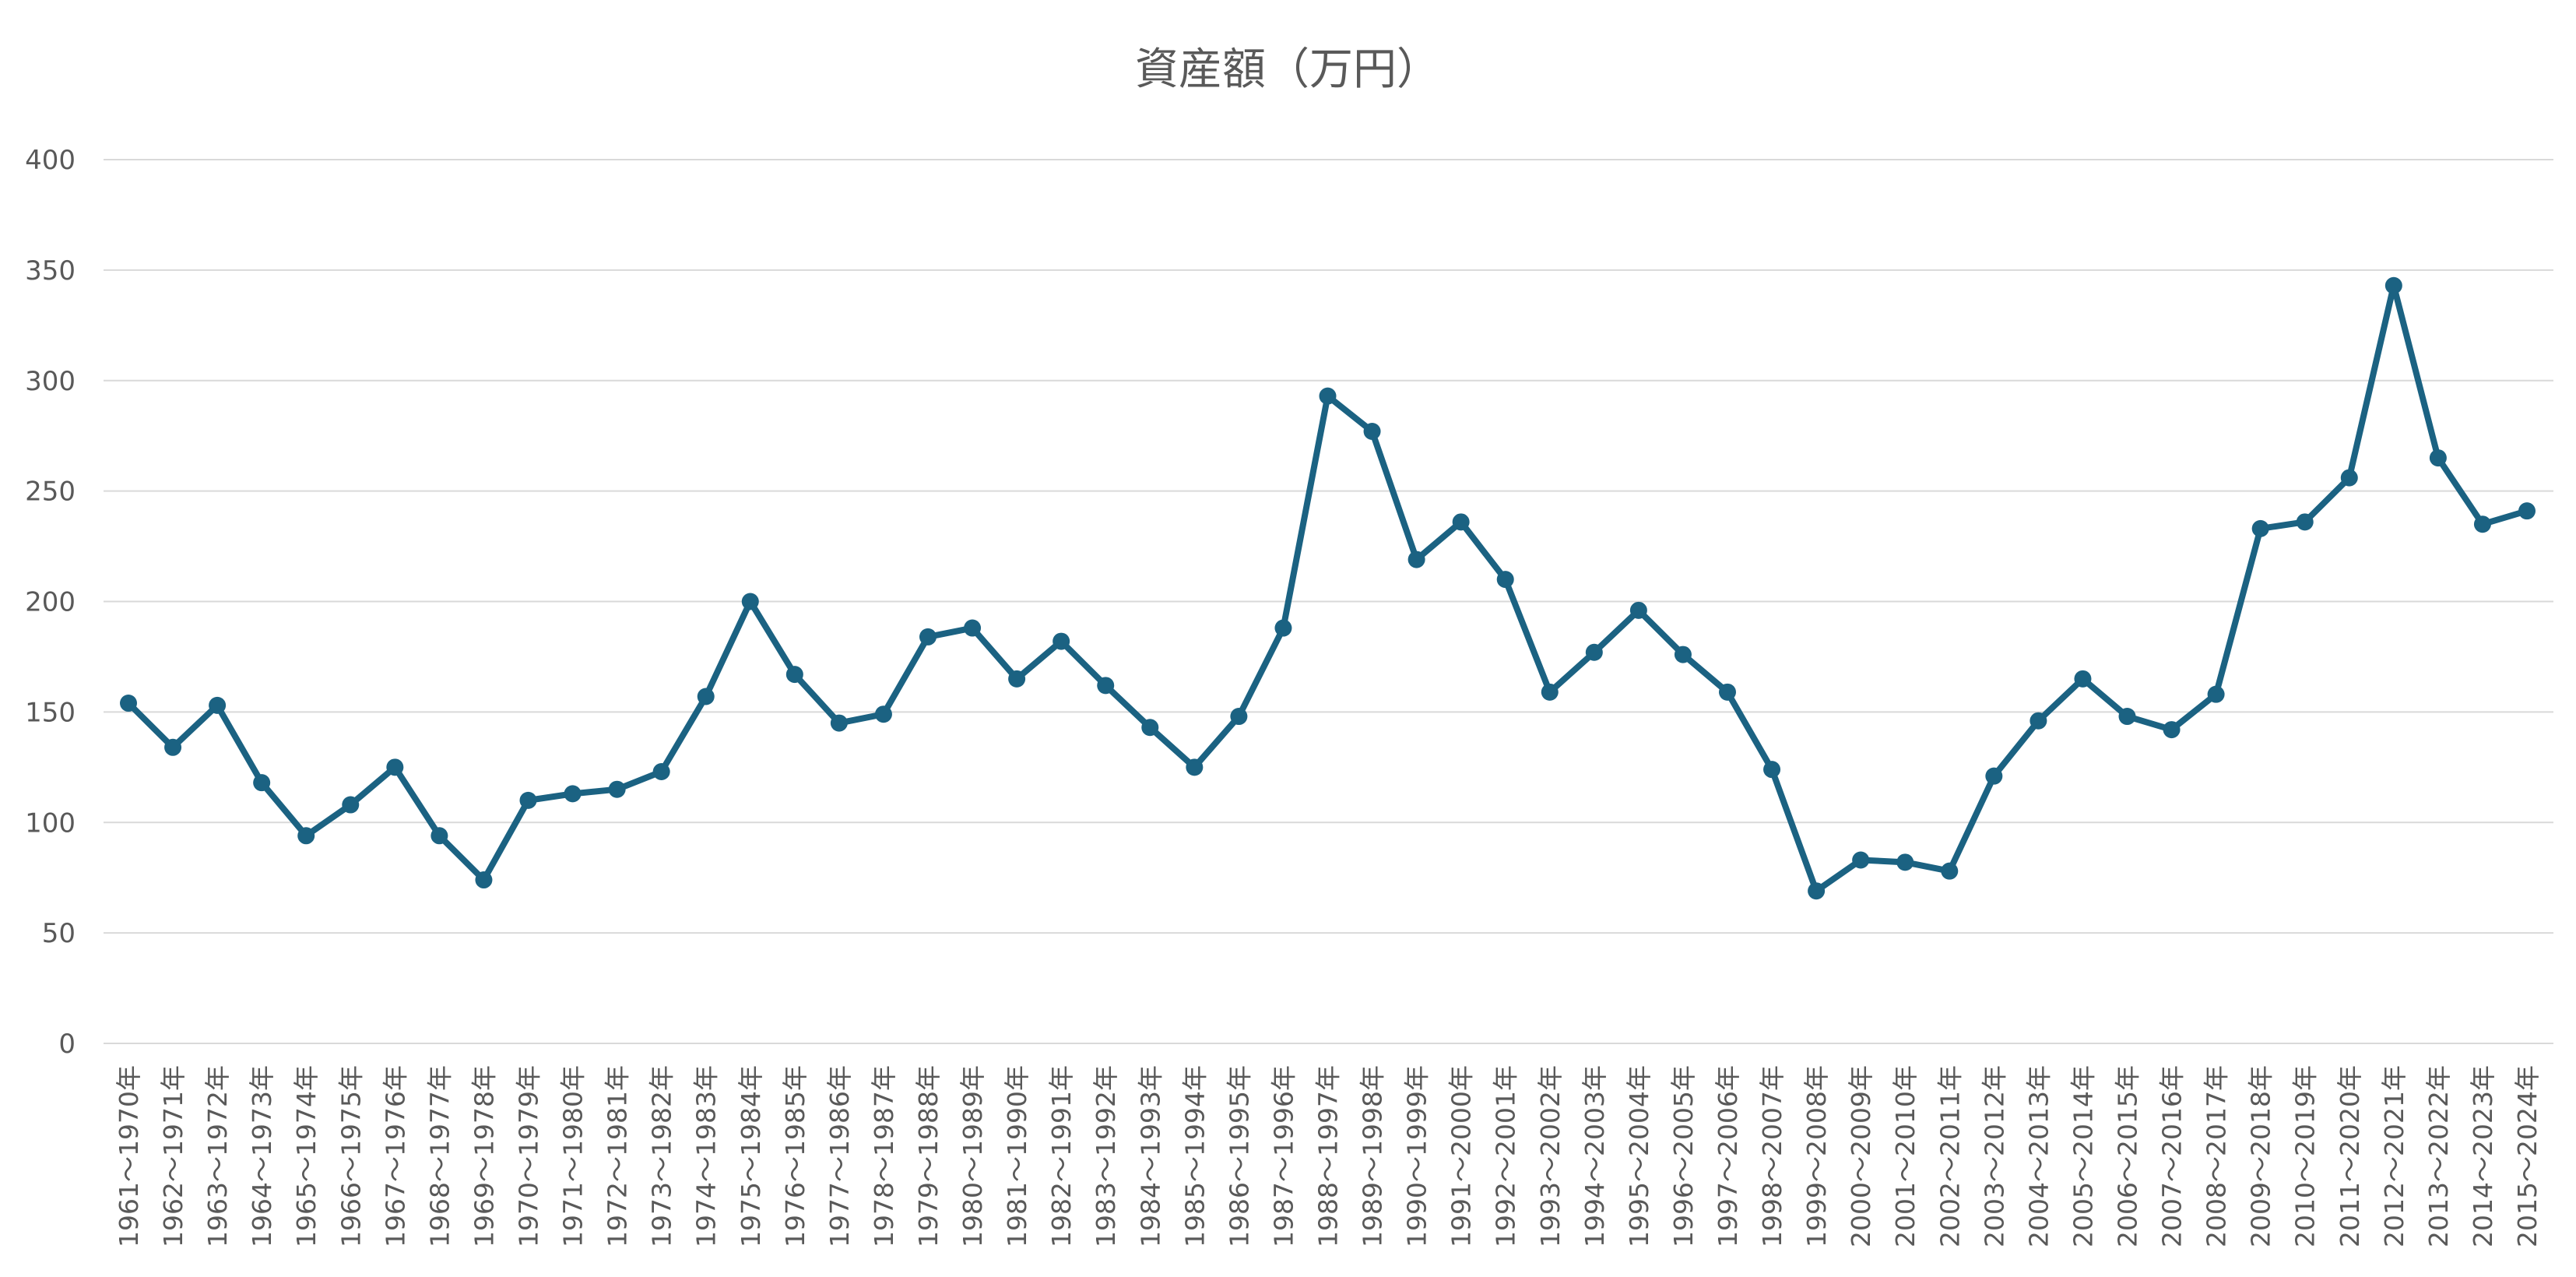 The height and width of the screenshot is (1277, 2576). I want to click on x-tick-label: 2002～2011年, so click(1950, 1156).